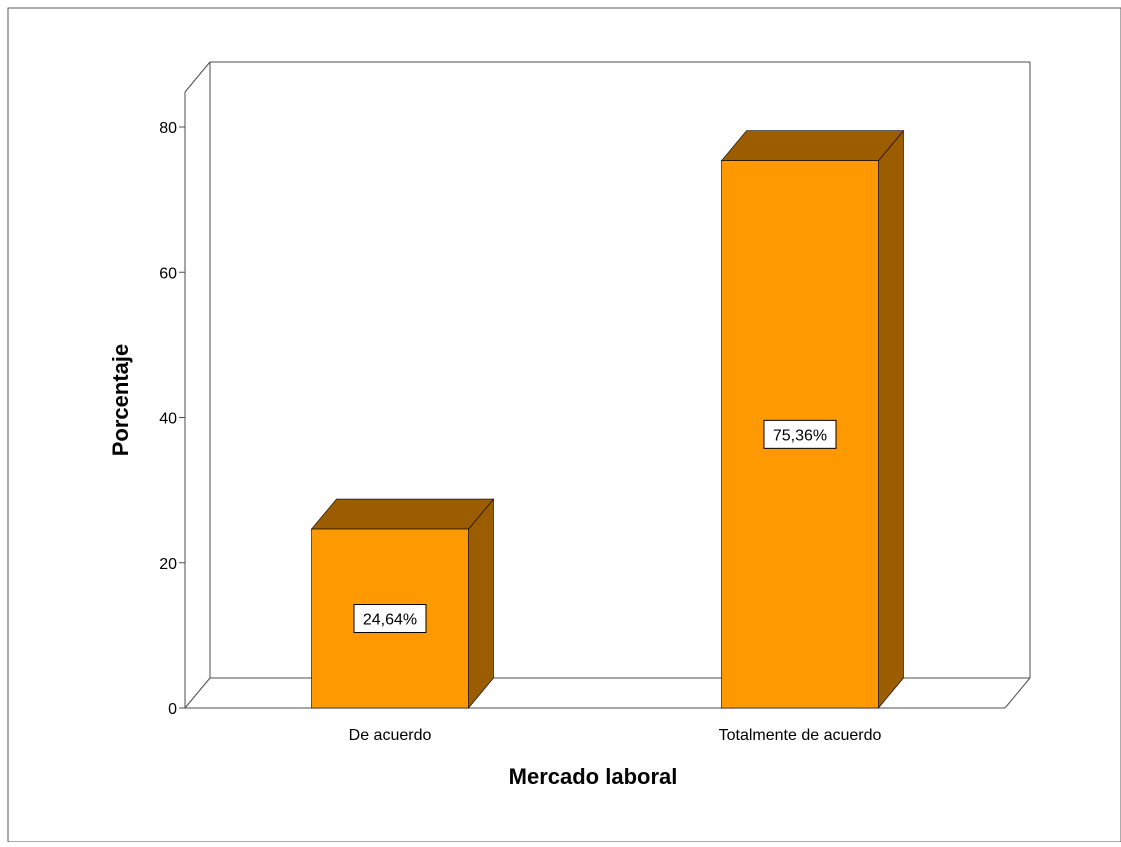 This screenshot has width=1121, height=847. Describe the element at coordinates (197, 77) in the screenshot. I see `frame-top-left-diagonal` at that location.